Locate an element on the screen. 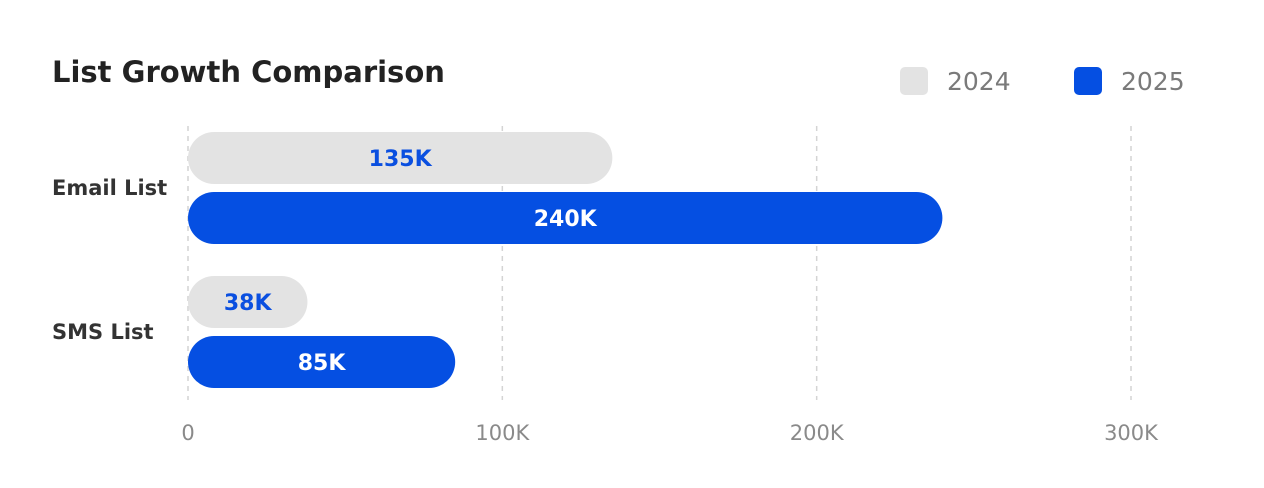 The width and height of the screenshot is (1264, 488). chart-title: List Growth Comparison is located at coordinates (248, 72).